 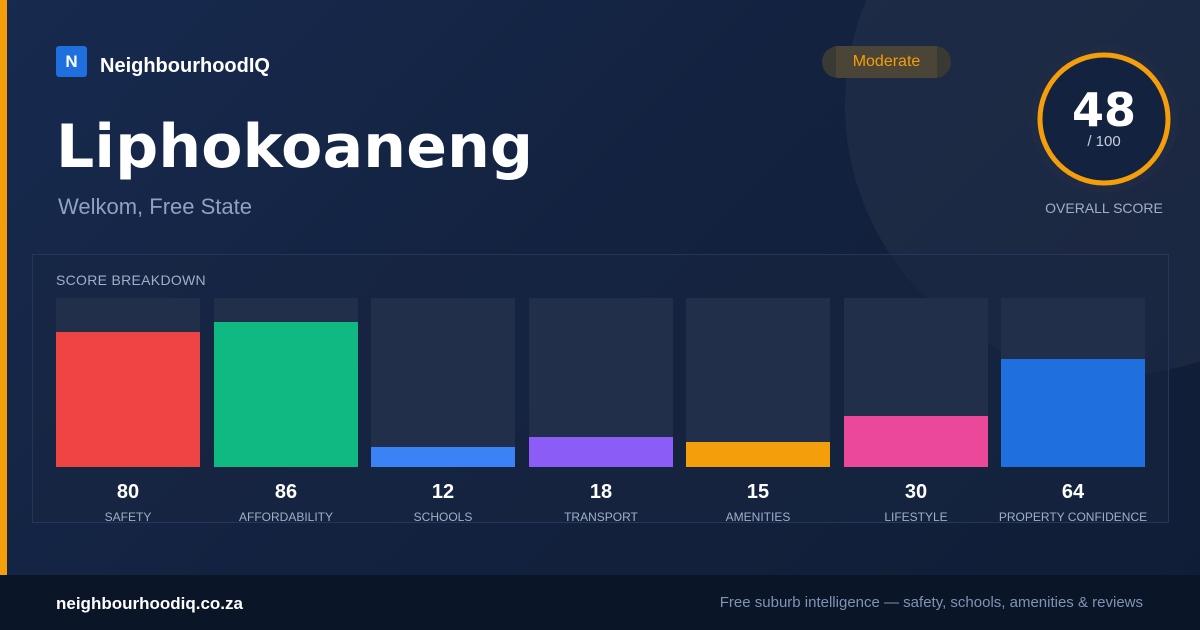 I want to click on overall-score-max: / 100, so click(x=1104, y=141).